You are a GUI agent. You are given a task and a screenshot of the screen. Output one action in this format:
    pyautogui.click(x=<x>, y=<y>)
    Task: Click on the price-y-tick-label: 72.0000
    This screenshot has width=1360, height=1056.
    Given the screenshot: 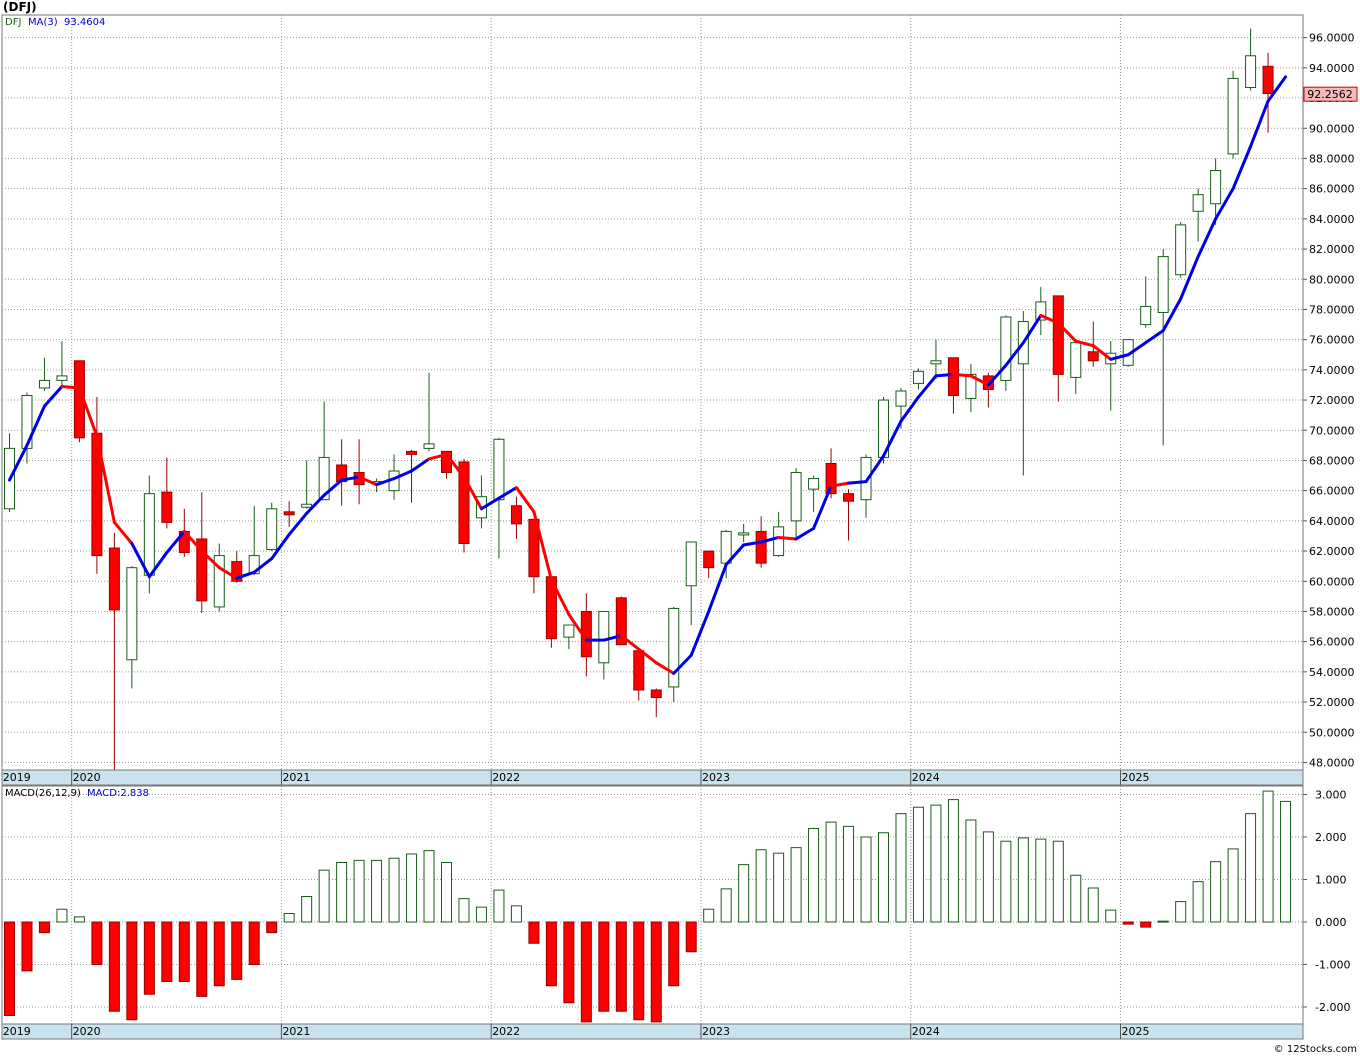 What is the action you would take?
    pyautogui.click(x=1332, y=400)
    